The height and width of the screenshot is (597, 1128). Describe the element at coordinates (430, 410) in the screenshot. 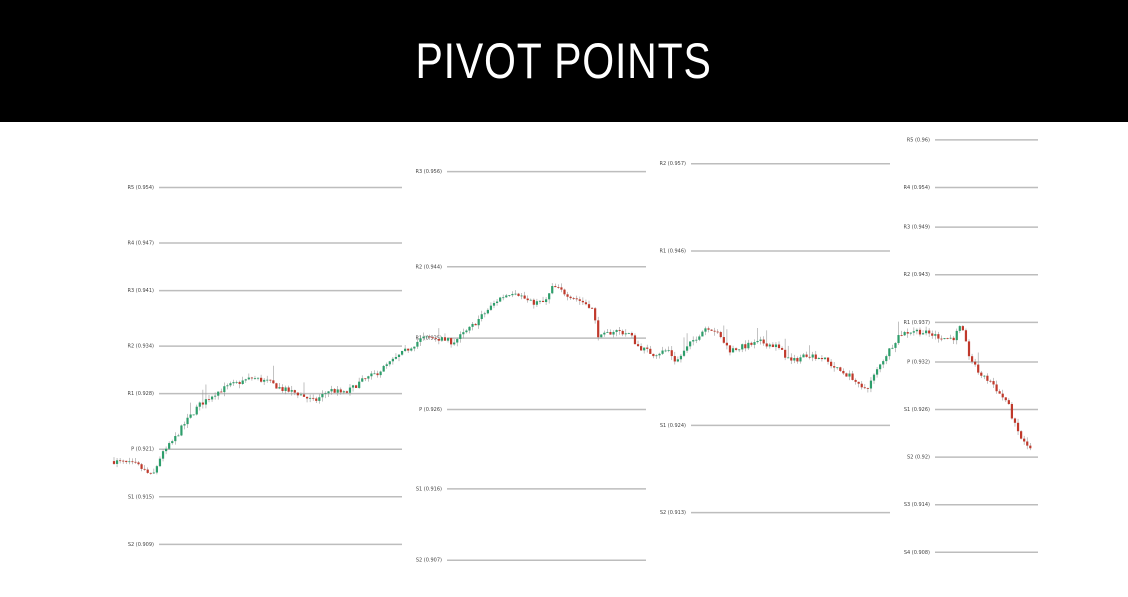

I see `pivot-label-1-3: P (0.926)` at that location.